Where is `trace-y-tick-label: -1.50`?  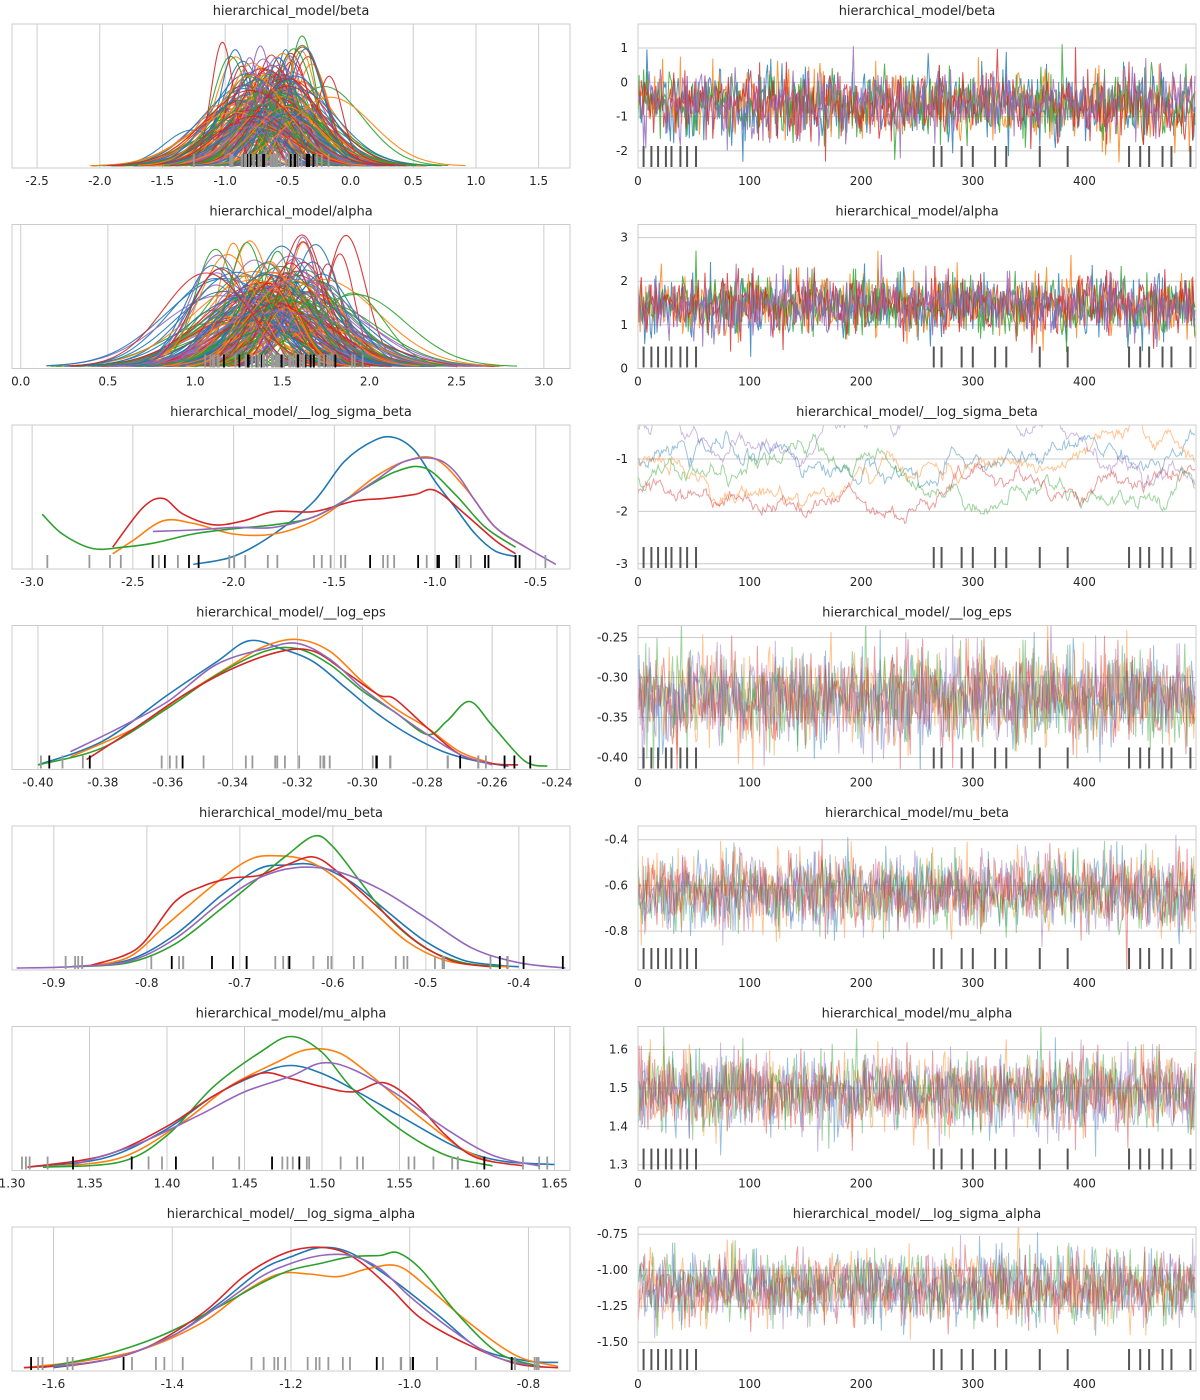
trace-y-tick-label: -1.50 is located at coordinates (612, 1342).